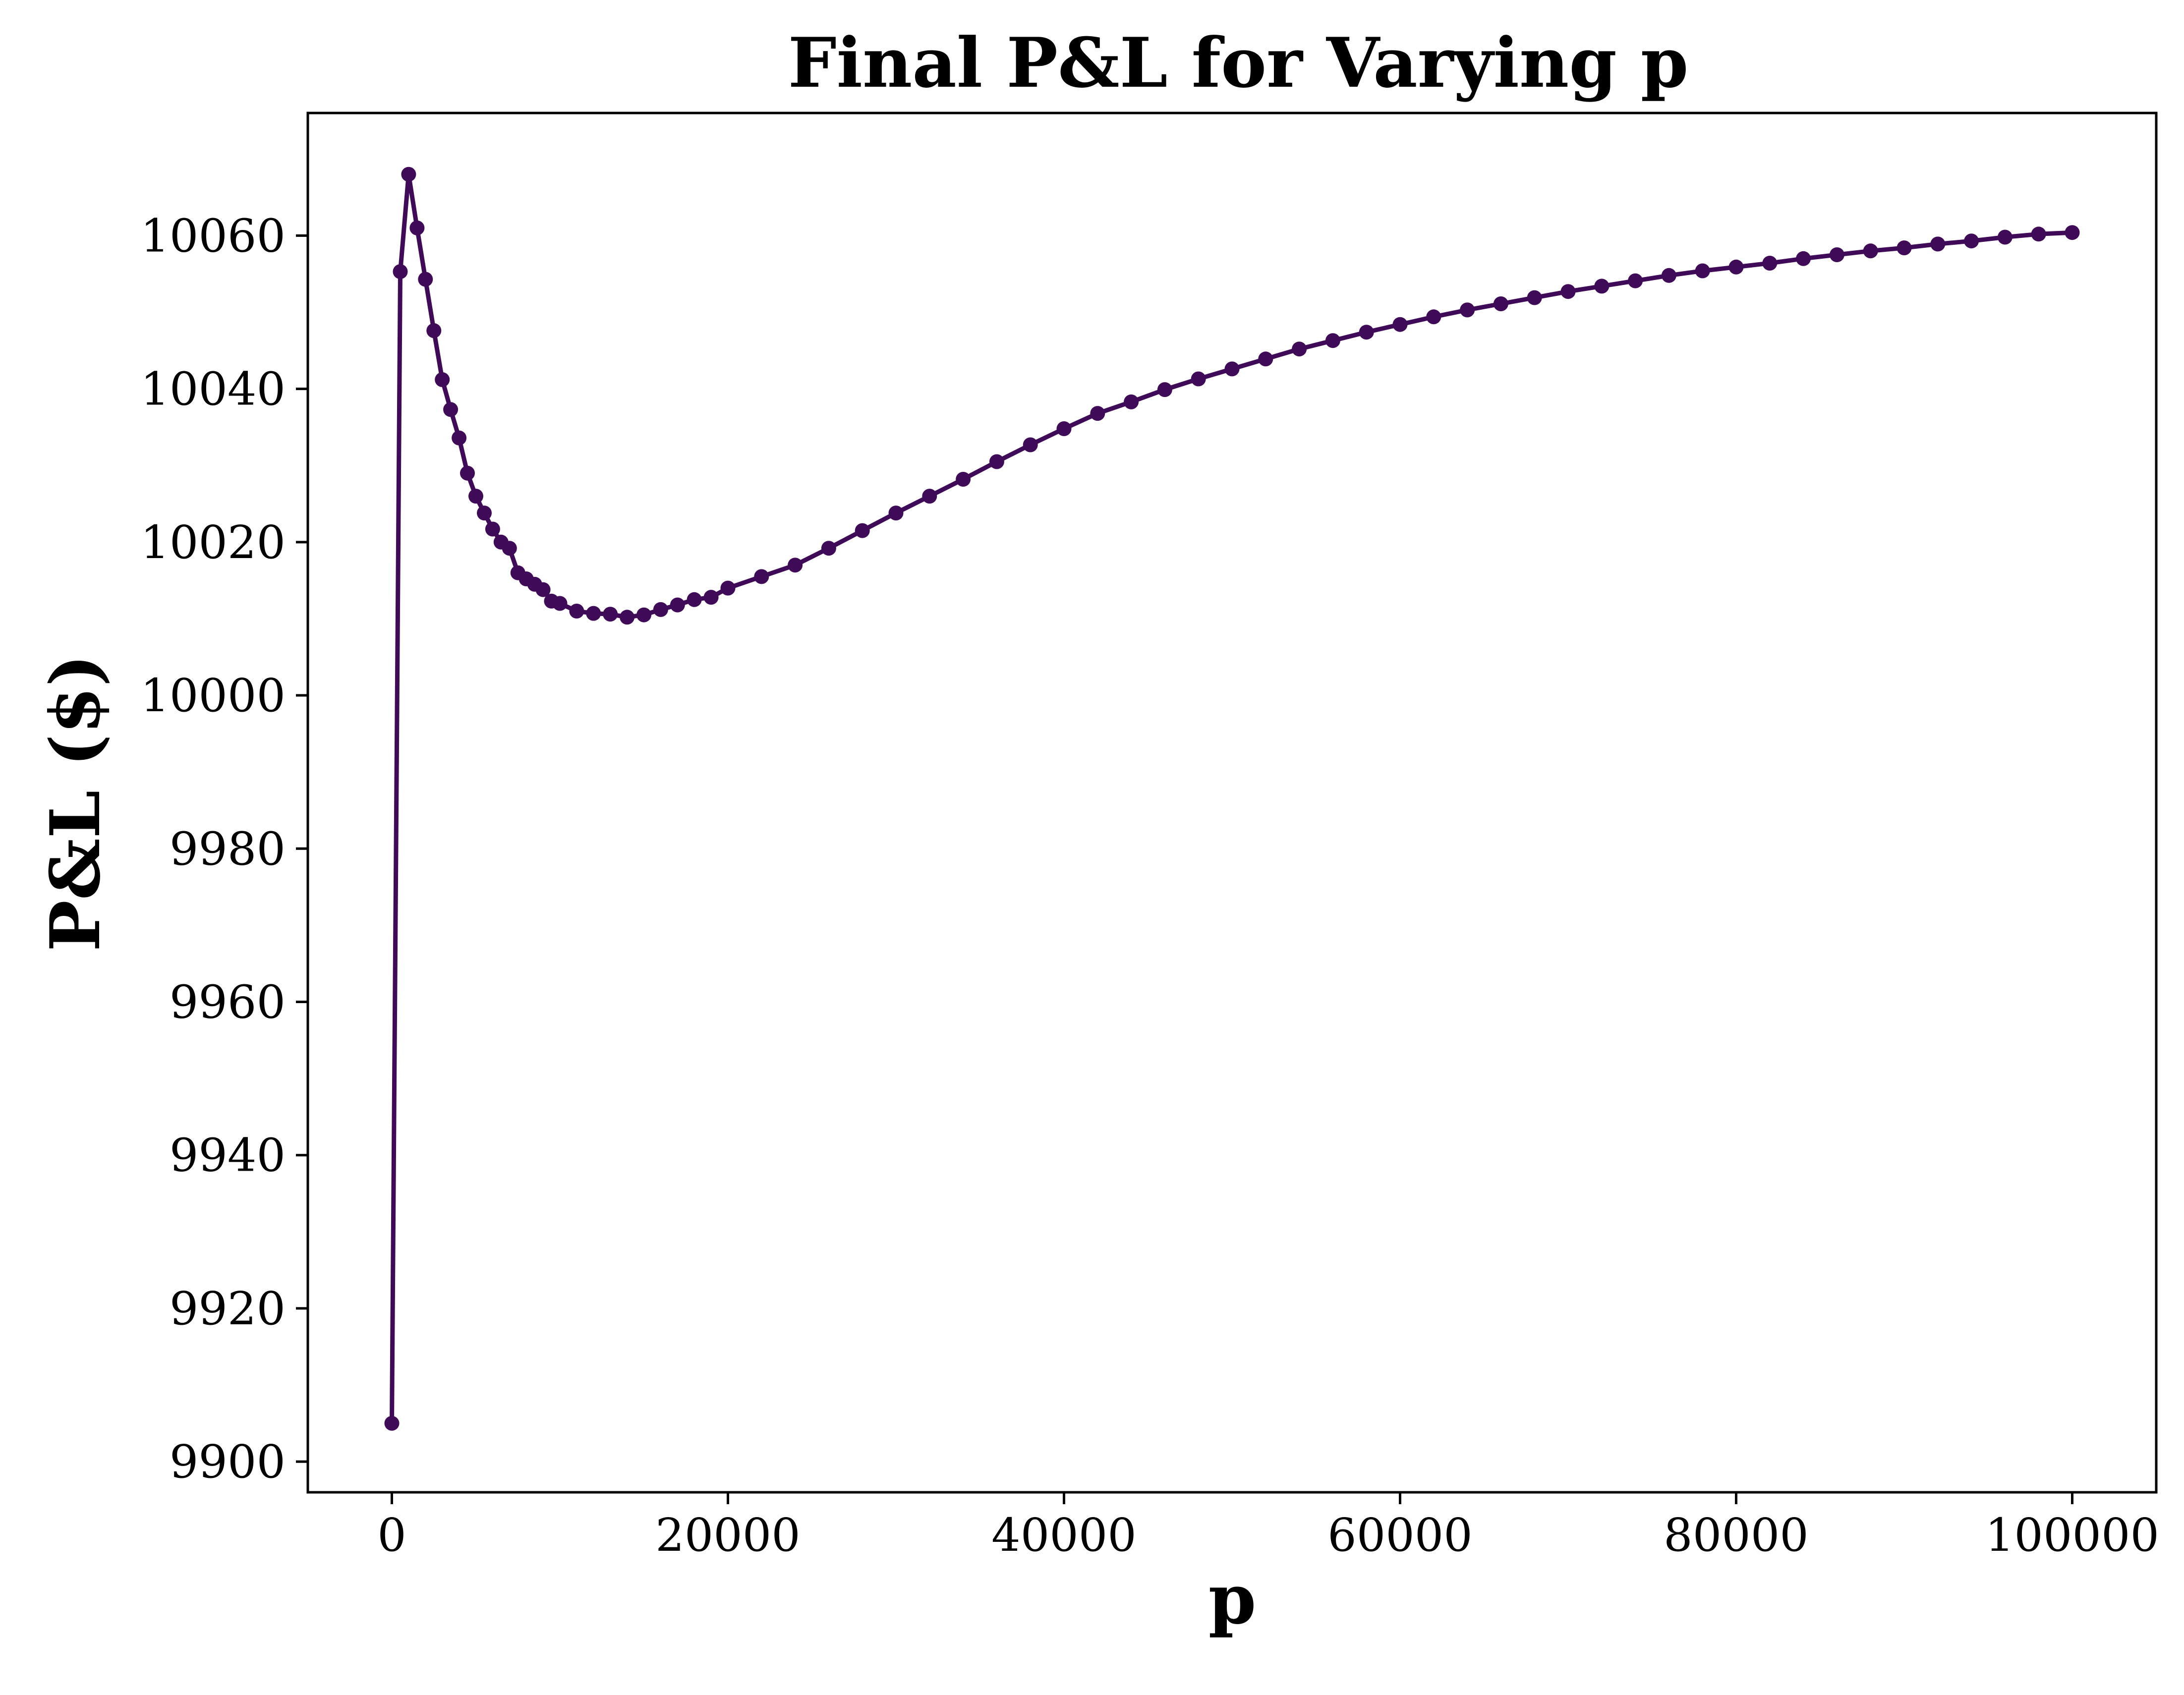 The image size is (2184, 1695). I want to click on y-tick-label: 9900, so click(228, 1461).